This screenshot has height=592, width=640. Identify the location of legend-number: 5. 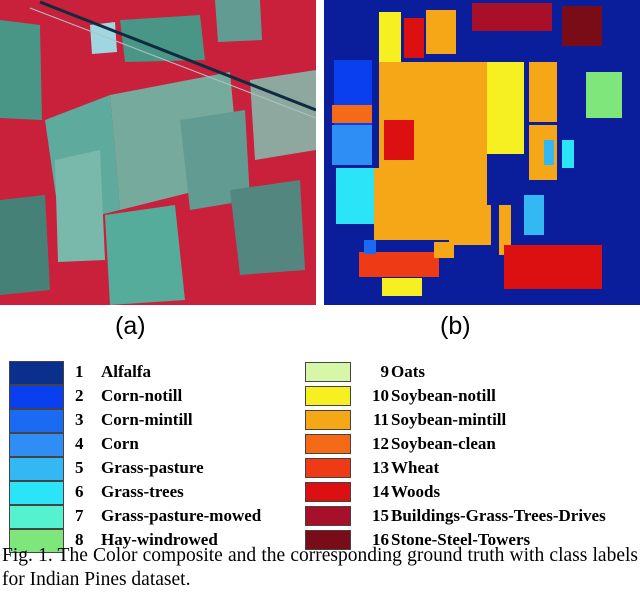
(79, 467).